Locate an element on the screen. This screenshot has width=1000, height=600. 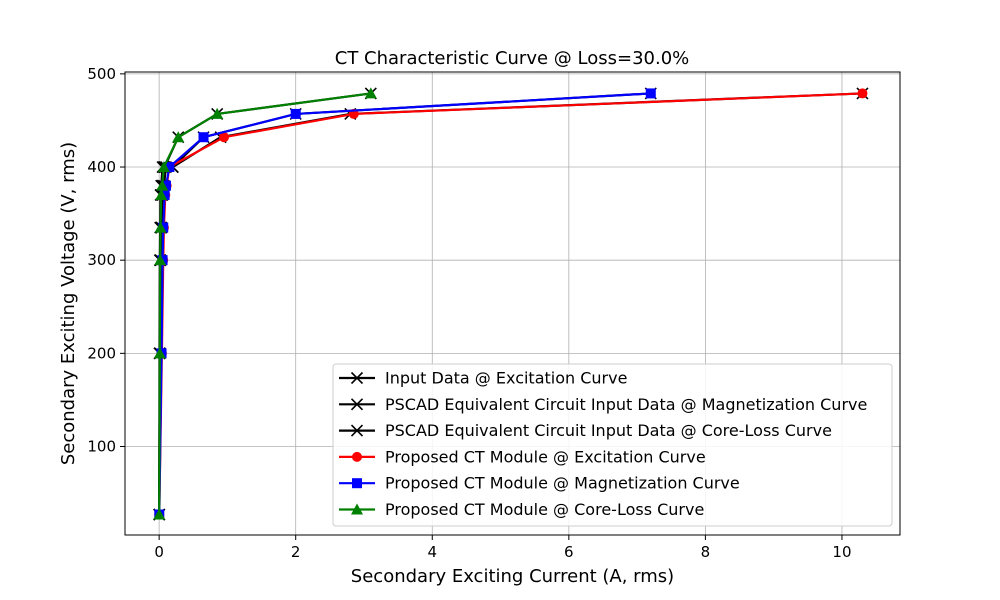
y-tick-label-1: 200 is located at coordinates (101, 353).